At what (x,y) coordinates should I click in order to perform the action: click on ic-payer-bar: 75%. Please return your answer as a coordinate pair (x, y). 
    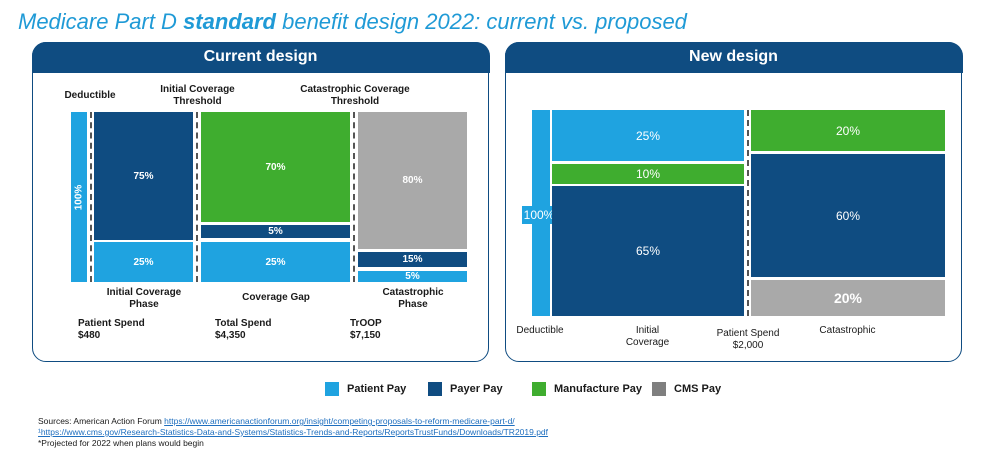
    Looking at the image, I should click on (143, 176).